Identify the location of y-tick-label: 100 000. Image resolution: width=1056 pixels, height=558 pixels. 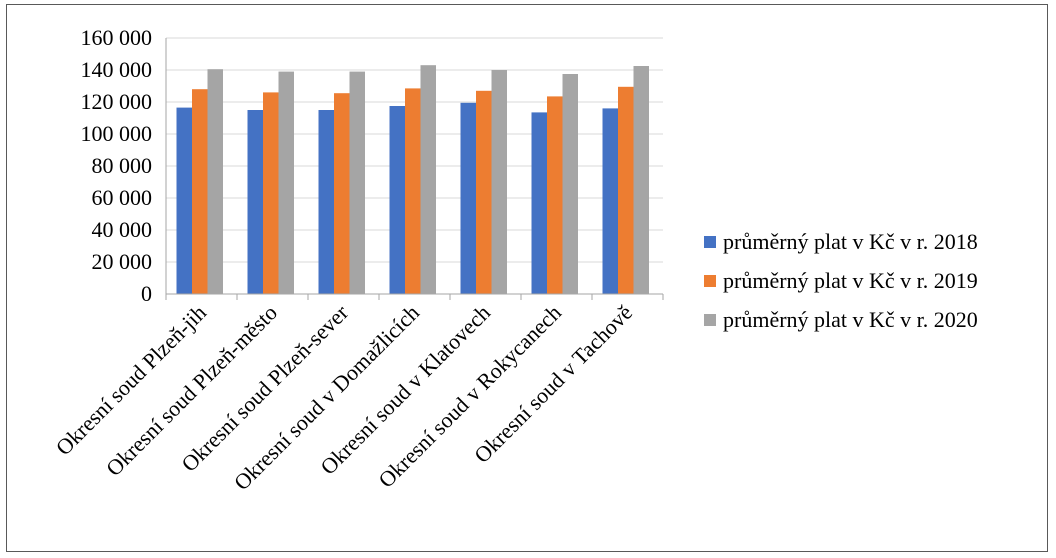
(117, 133).